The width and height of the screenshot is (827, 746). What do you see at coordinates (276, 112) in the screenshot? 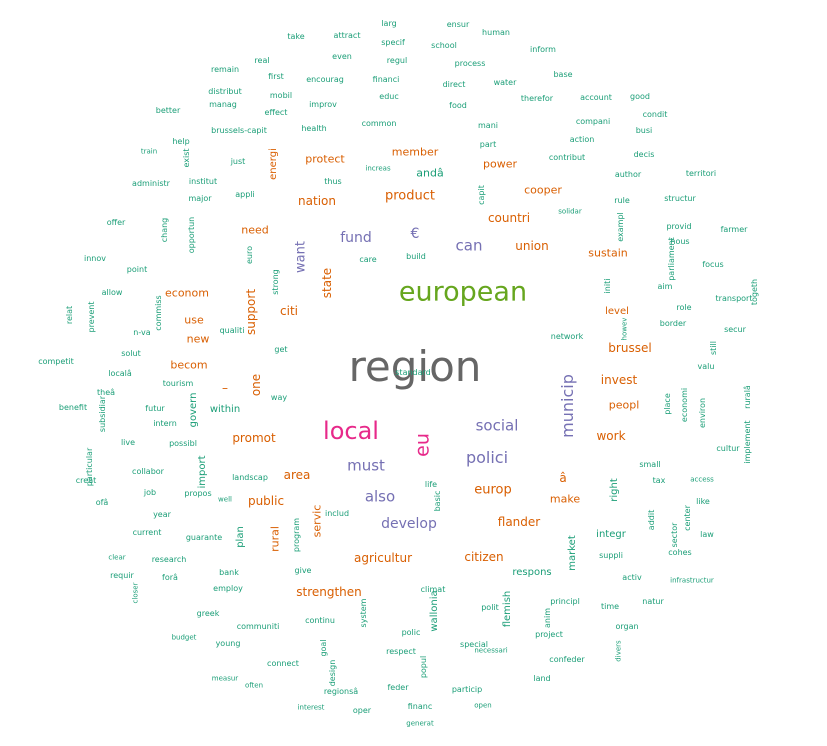
I see `word-92: effect` at bounding box center [276, 112].